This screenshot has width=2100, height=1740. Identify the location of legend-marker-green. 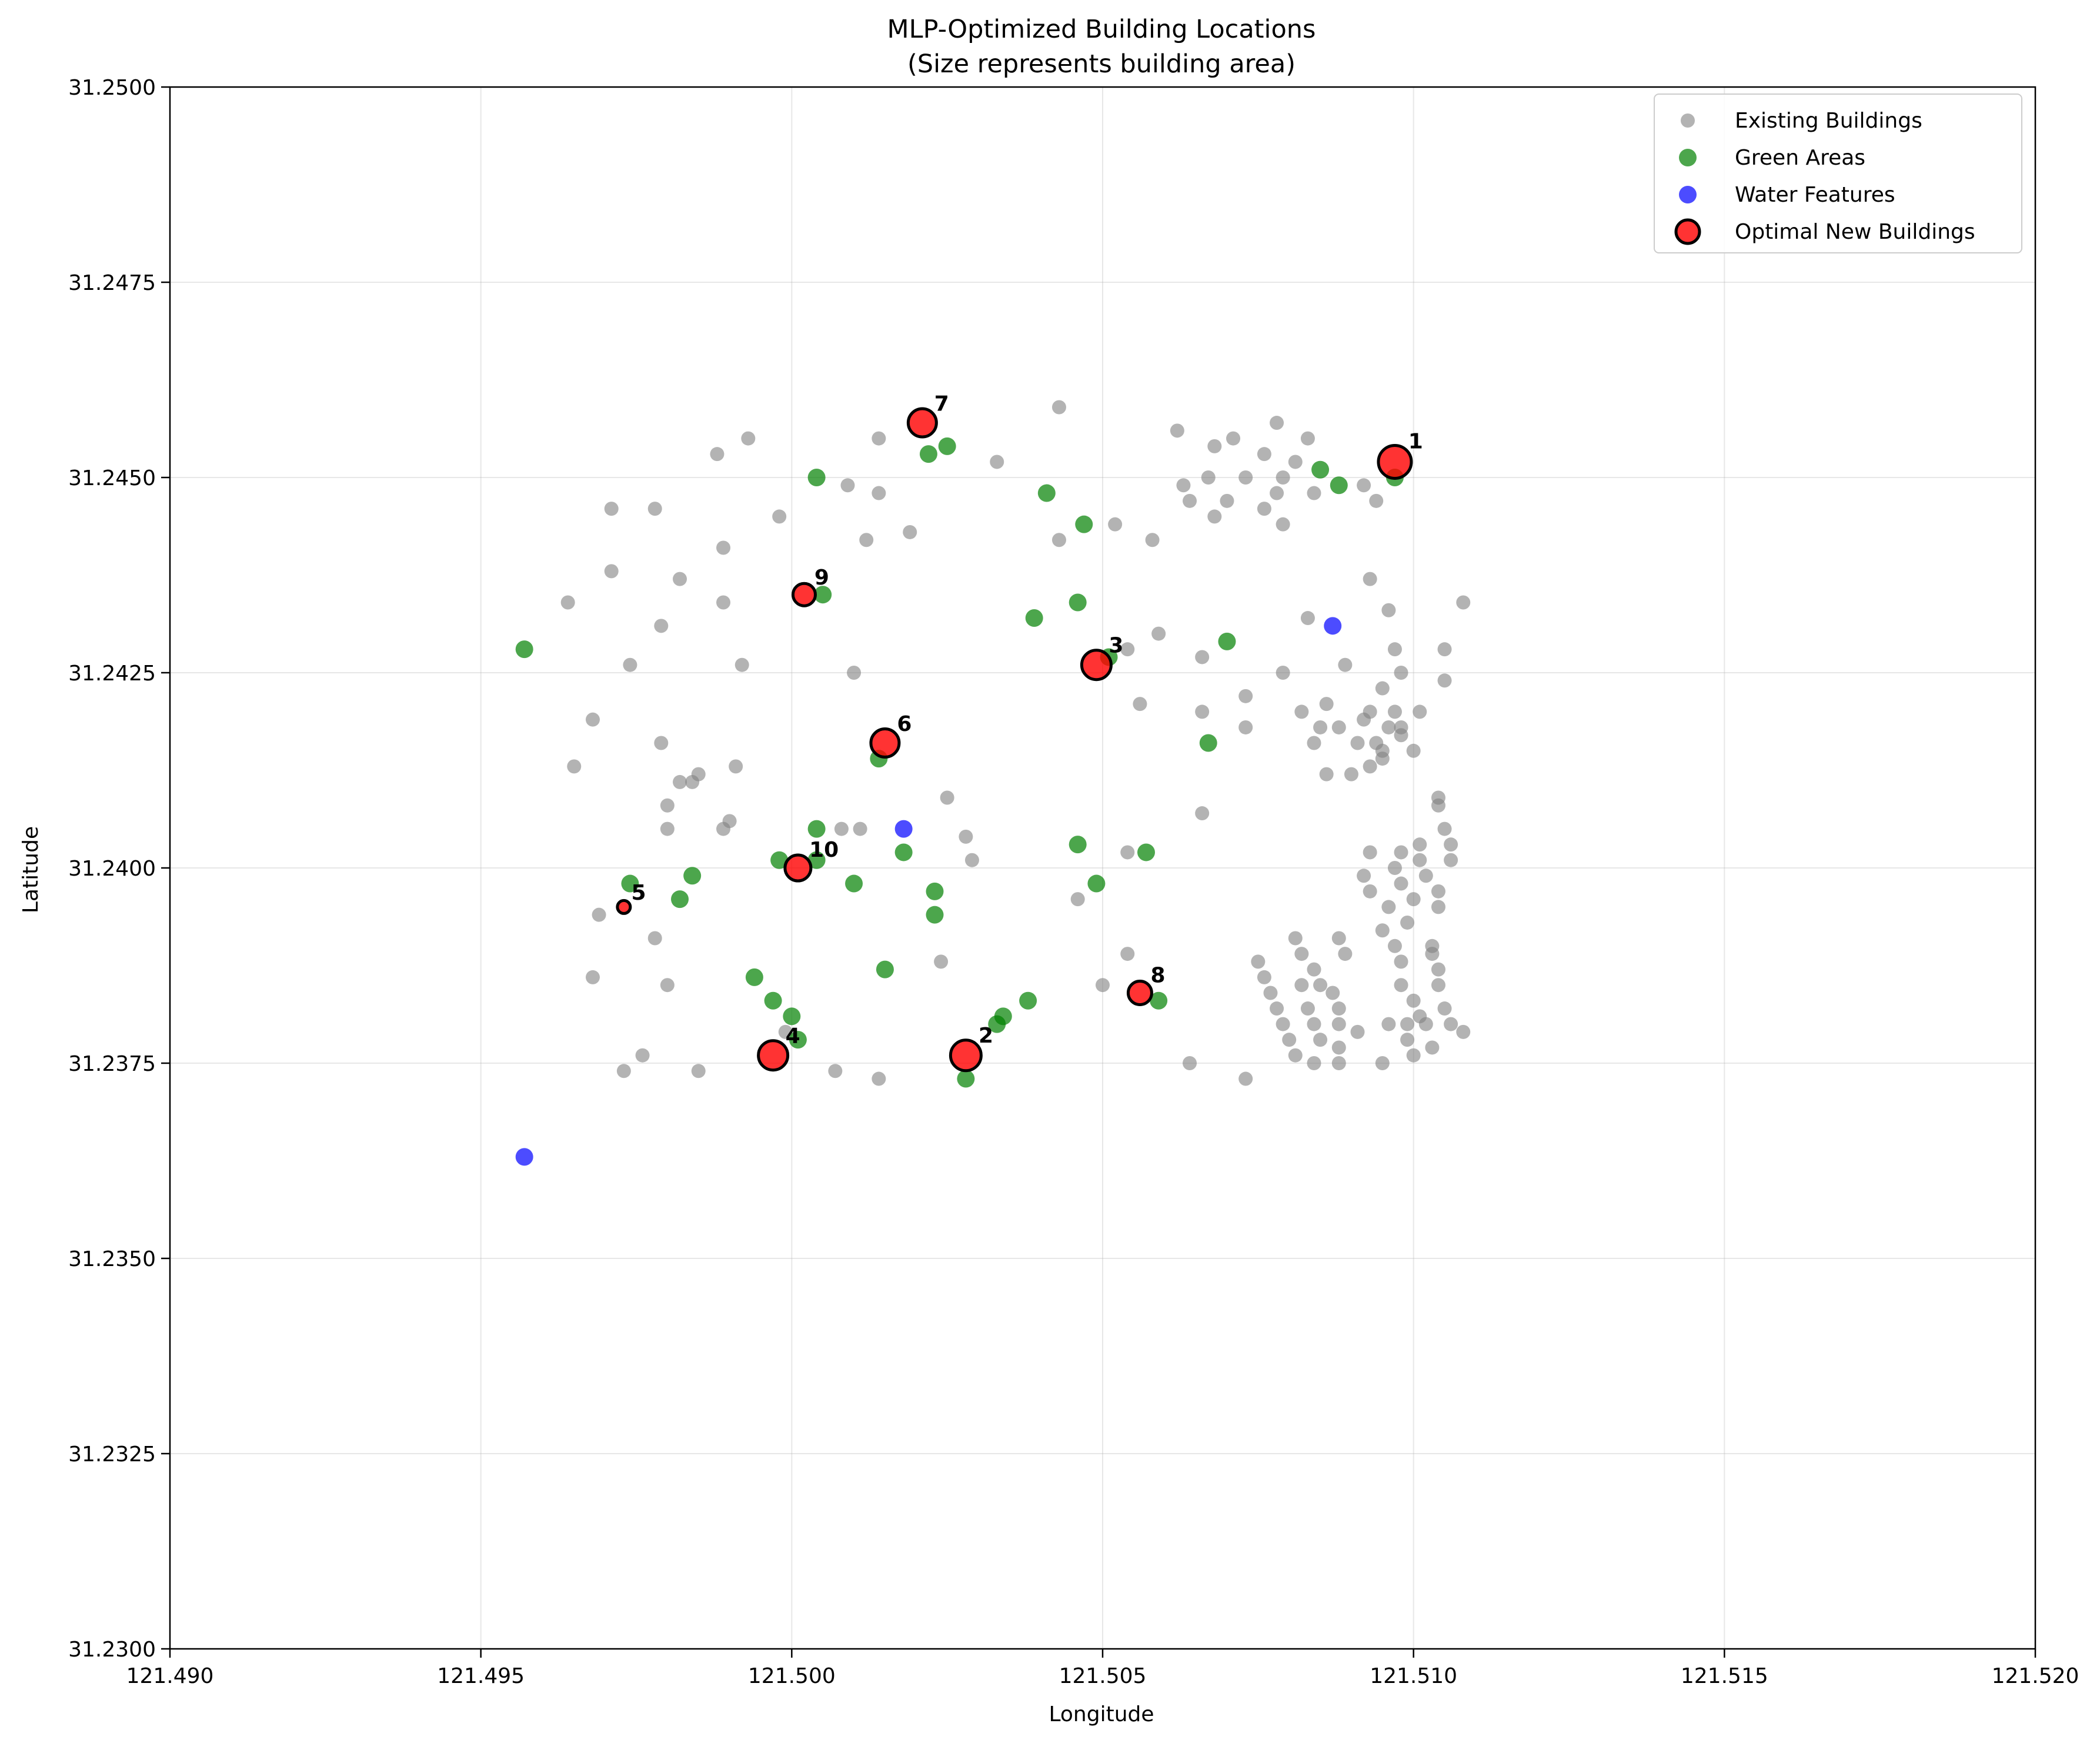
(1688, 157).